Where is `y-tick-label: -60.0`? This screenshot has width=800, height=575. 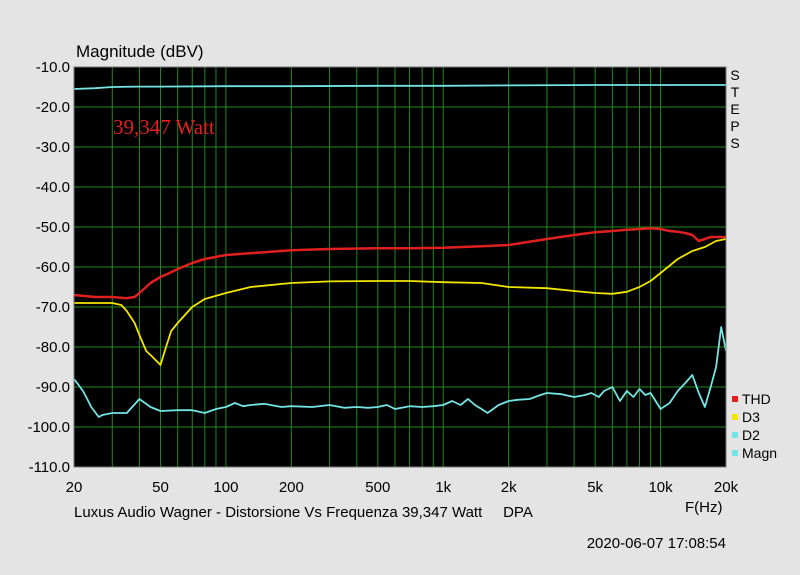
y-tick-label: -60.0 is located at coordinates (53, 267).